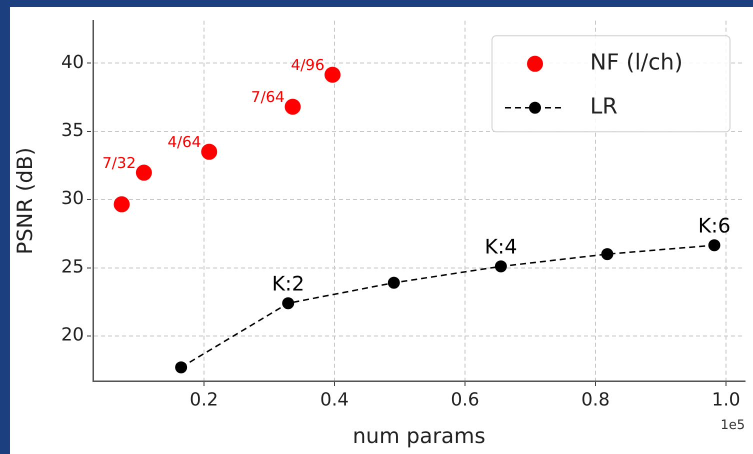 Image resolution: width=753 pixels, height=454 pixels. I want to click on x-tick-label: 0.6, so click(465, 399).